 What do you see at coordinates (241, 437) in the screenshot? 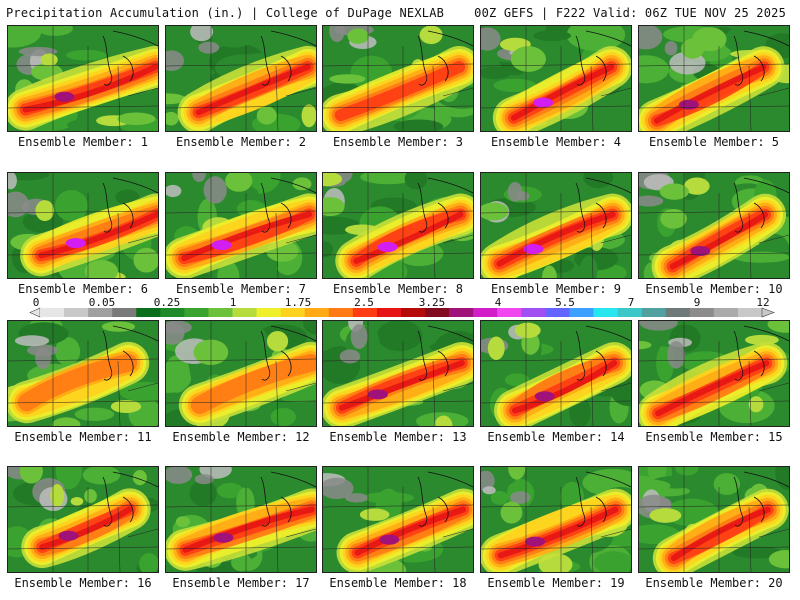
I see `ensemble-member-label: Ensemble Member: 12` at bounding box center [241, 437].